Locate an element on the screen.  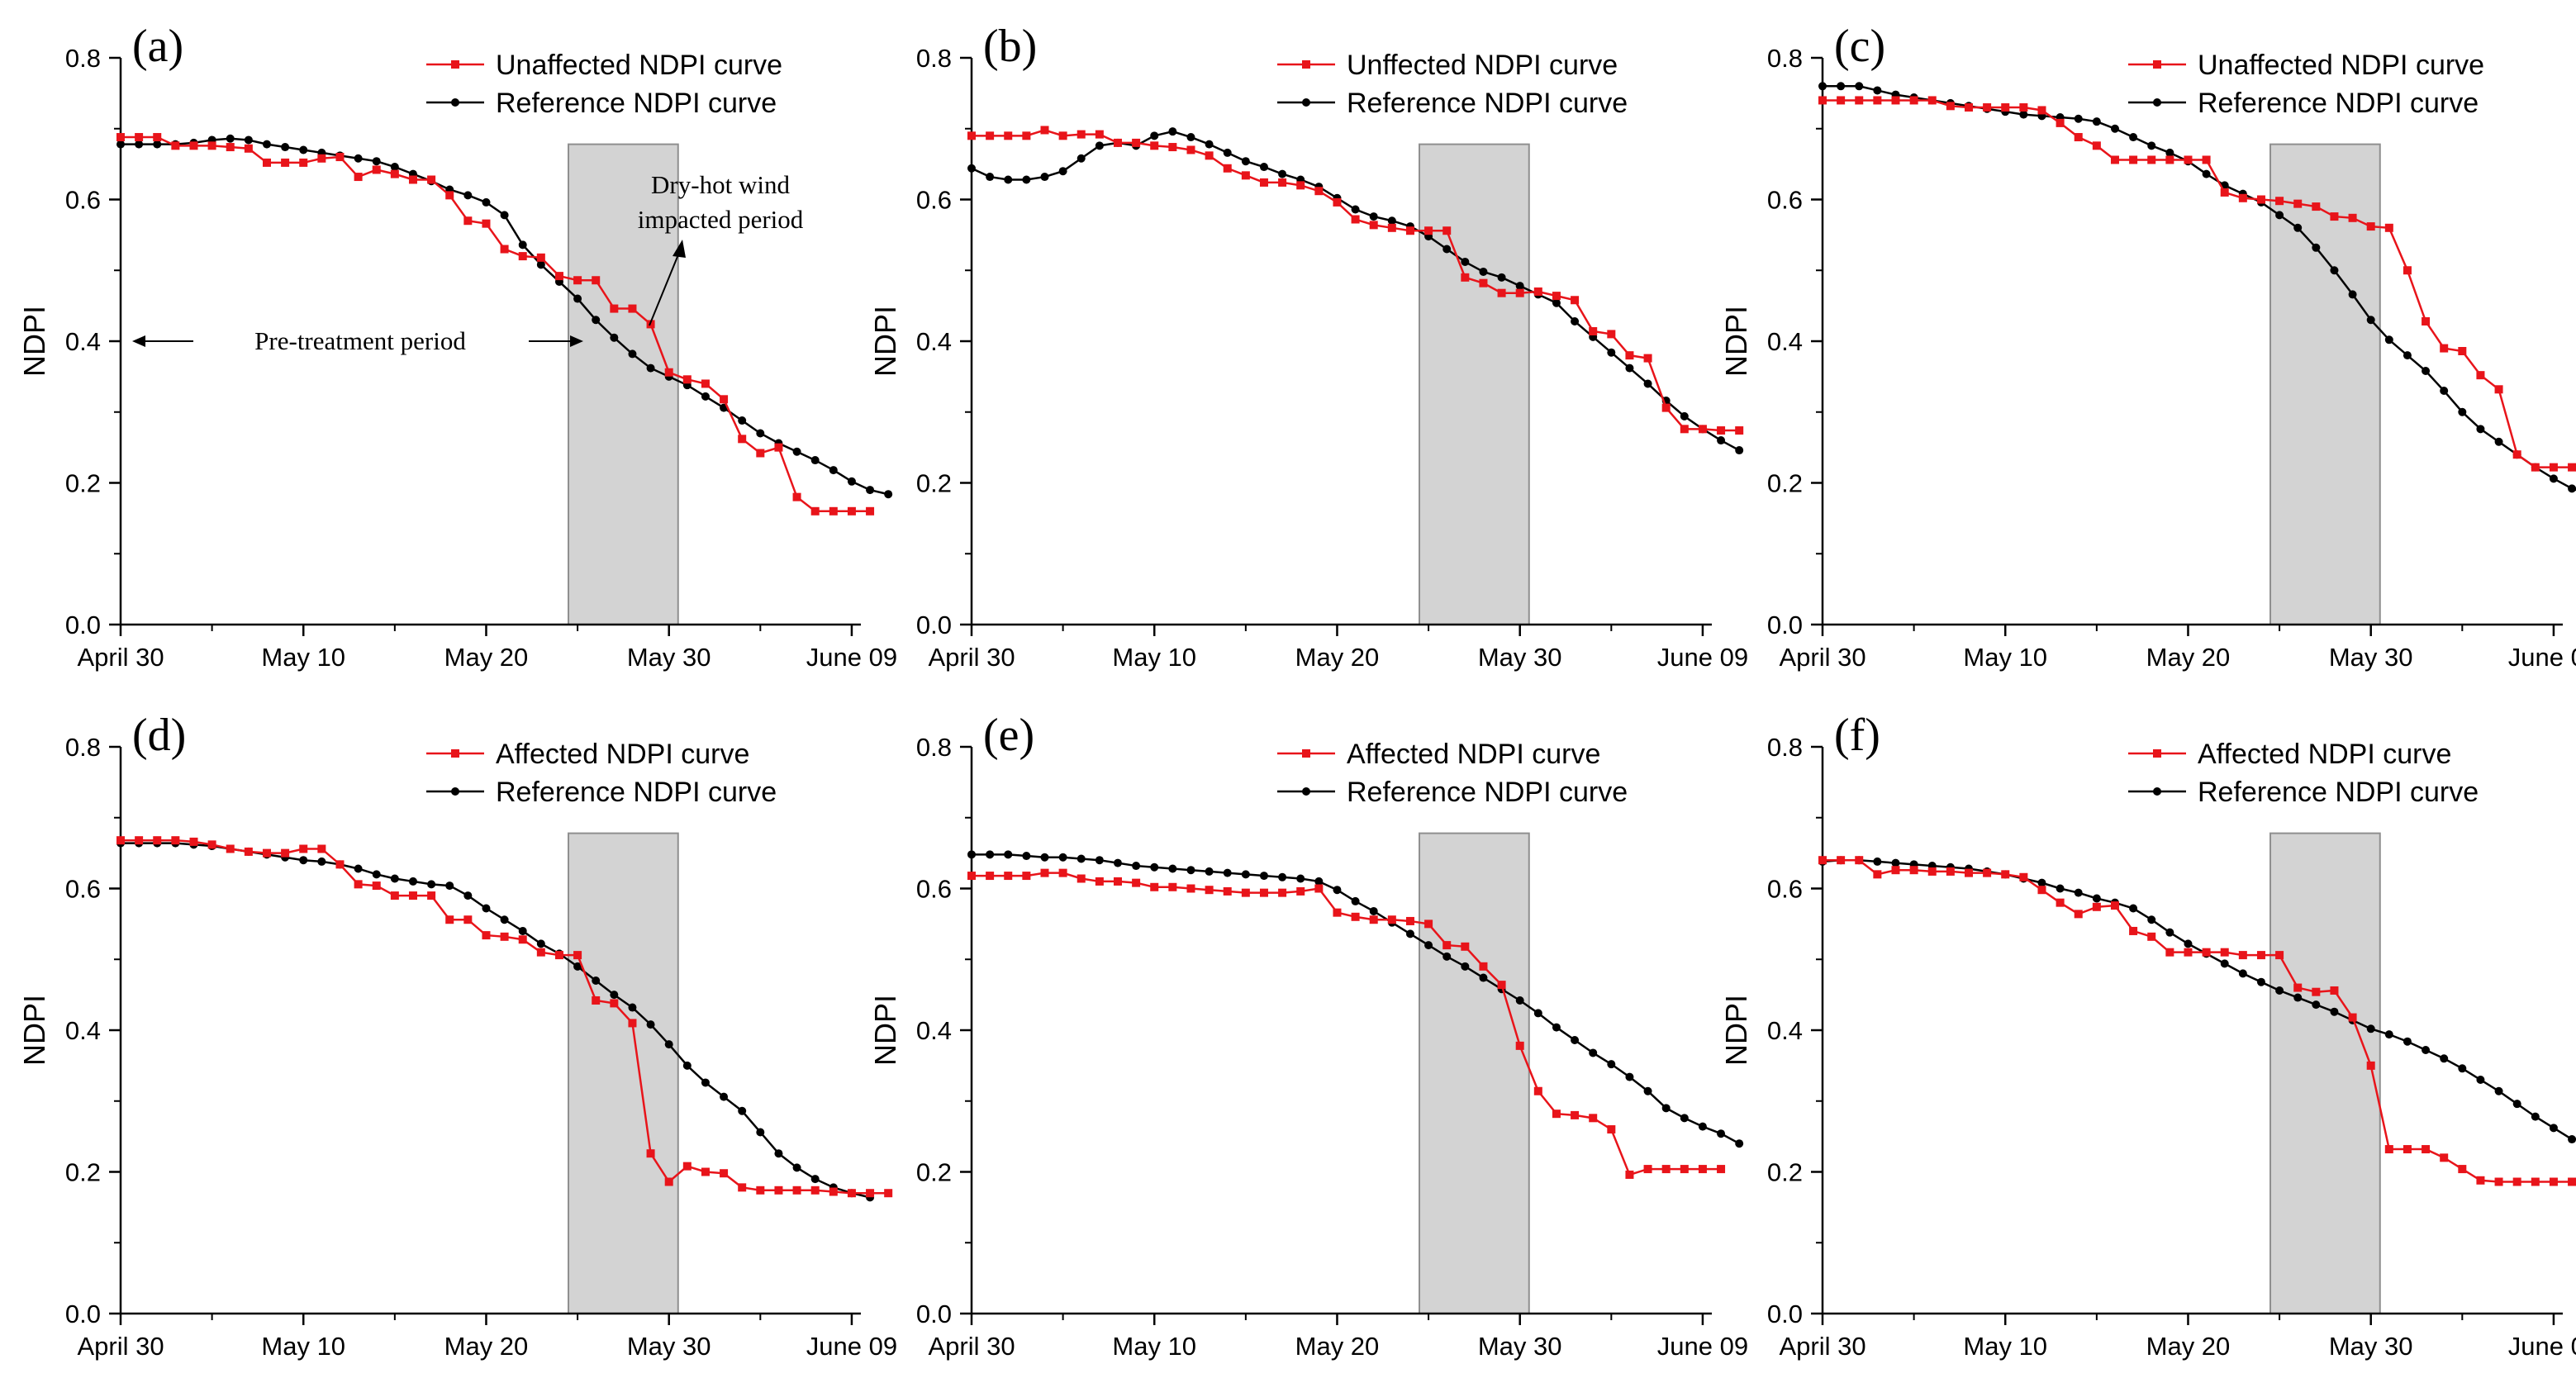
legend-label: Reference NDPI curve is located at coordinates (636, 793).